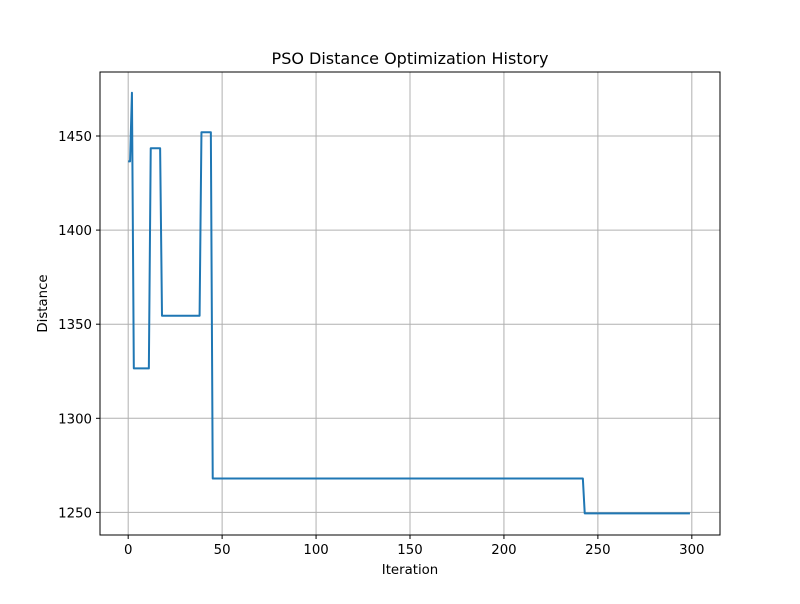 This screenshot has height=604, width=800. I want to click on x-tick-label: 300, so click(691, 550).